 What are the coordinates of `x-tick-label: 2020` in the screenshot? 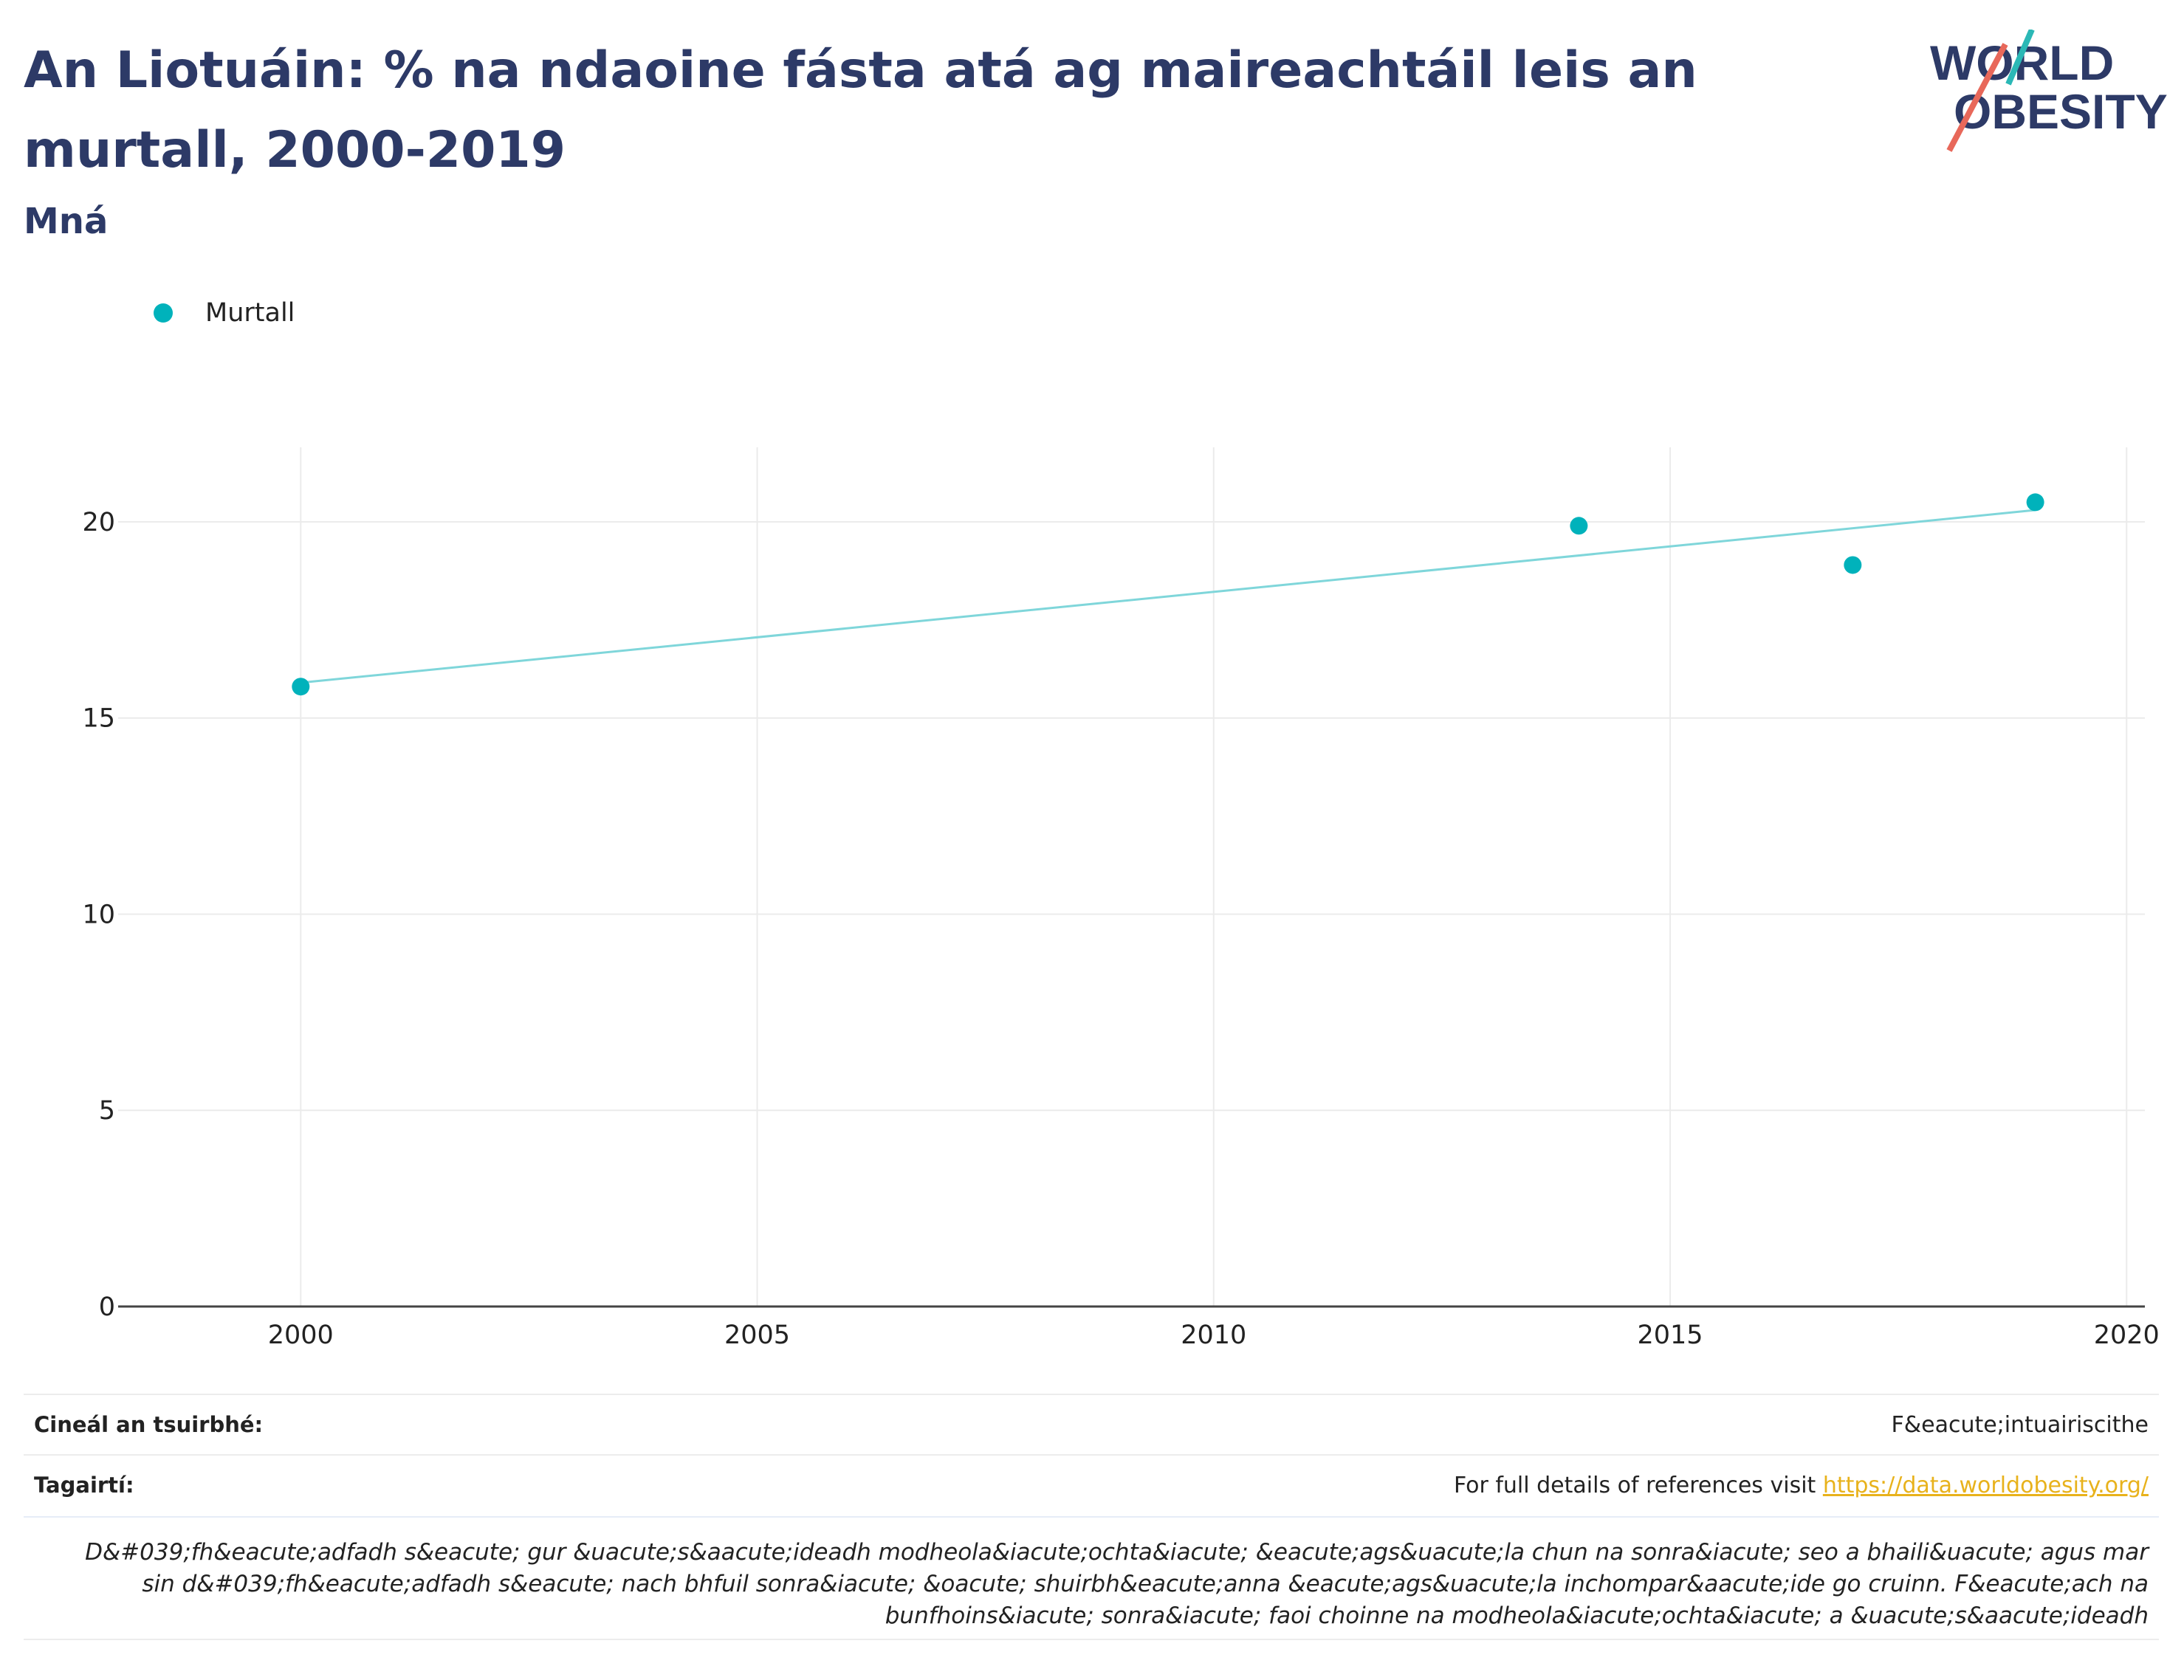 It's located at (2127, 1336).